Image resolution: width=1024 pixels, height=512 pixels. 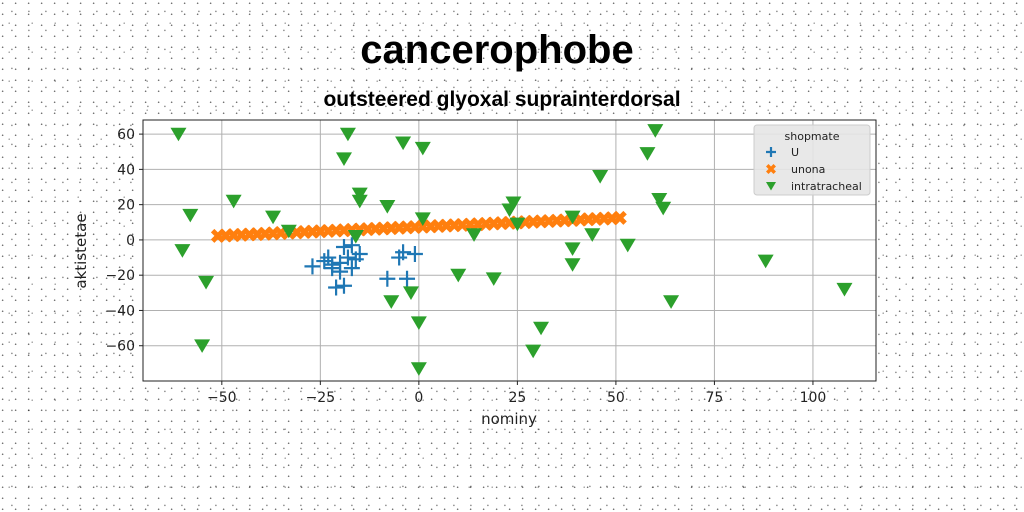 What do you see at coordinates (812, 160) in the screenshot?
I see `legend-box` at bounding box center [812, 160].